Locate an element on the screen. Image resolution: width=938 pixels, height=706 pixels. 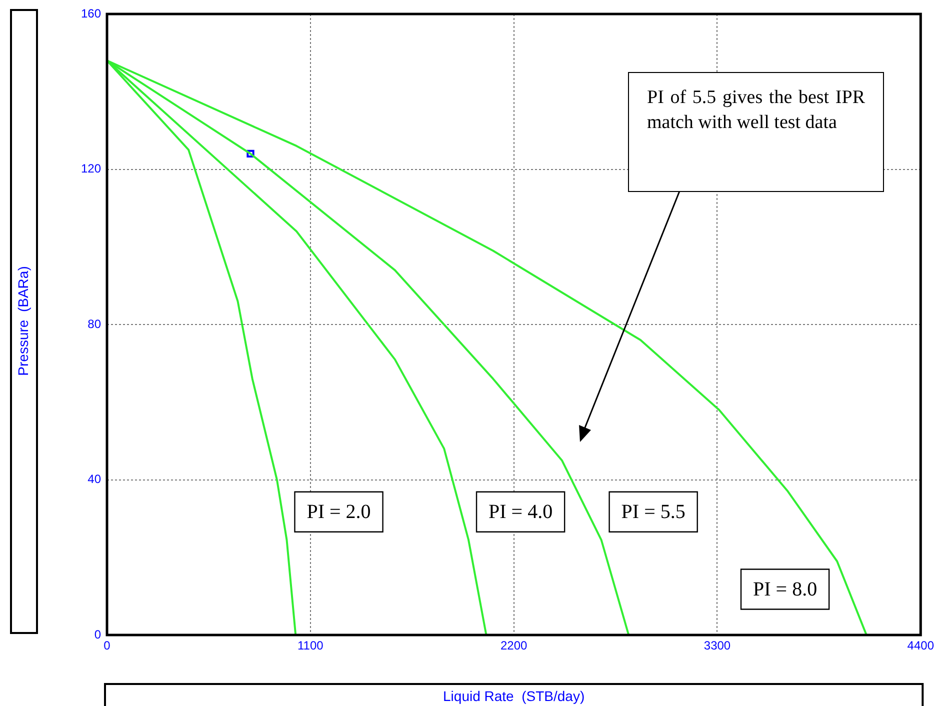
text-box: PI of 5.5 gives the best IPR match with well test data is located at coordinates (756, 132).